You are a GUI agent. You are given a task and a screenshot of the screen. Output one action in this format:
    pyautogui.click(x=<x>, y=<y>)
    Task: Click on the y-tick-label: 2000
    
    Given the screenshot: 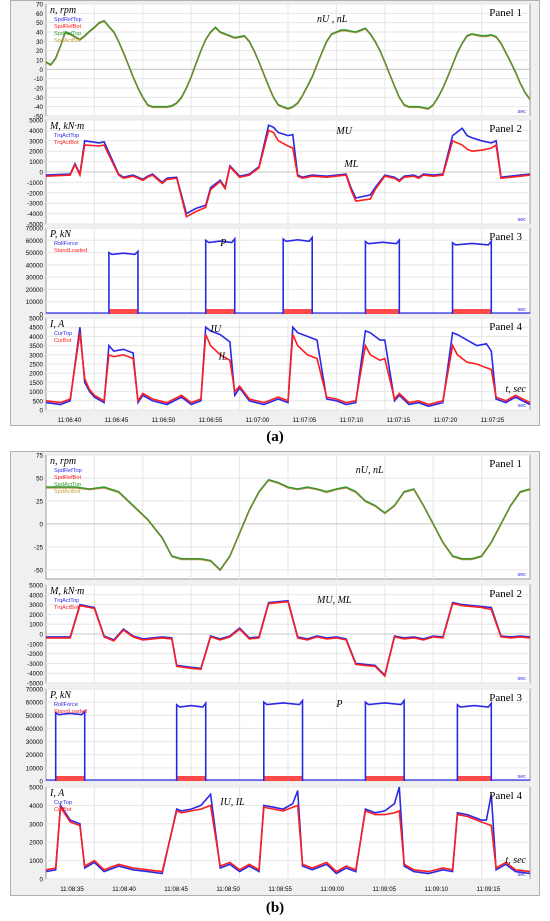 What is the action you would take?
    pyautogui.click(x=36, y=374)
    